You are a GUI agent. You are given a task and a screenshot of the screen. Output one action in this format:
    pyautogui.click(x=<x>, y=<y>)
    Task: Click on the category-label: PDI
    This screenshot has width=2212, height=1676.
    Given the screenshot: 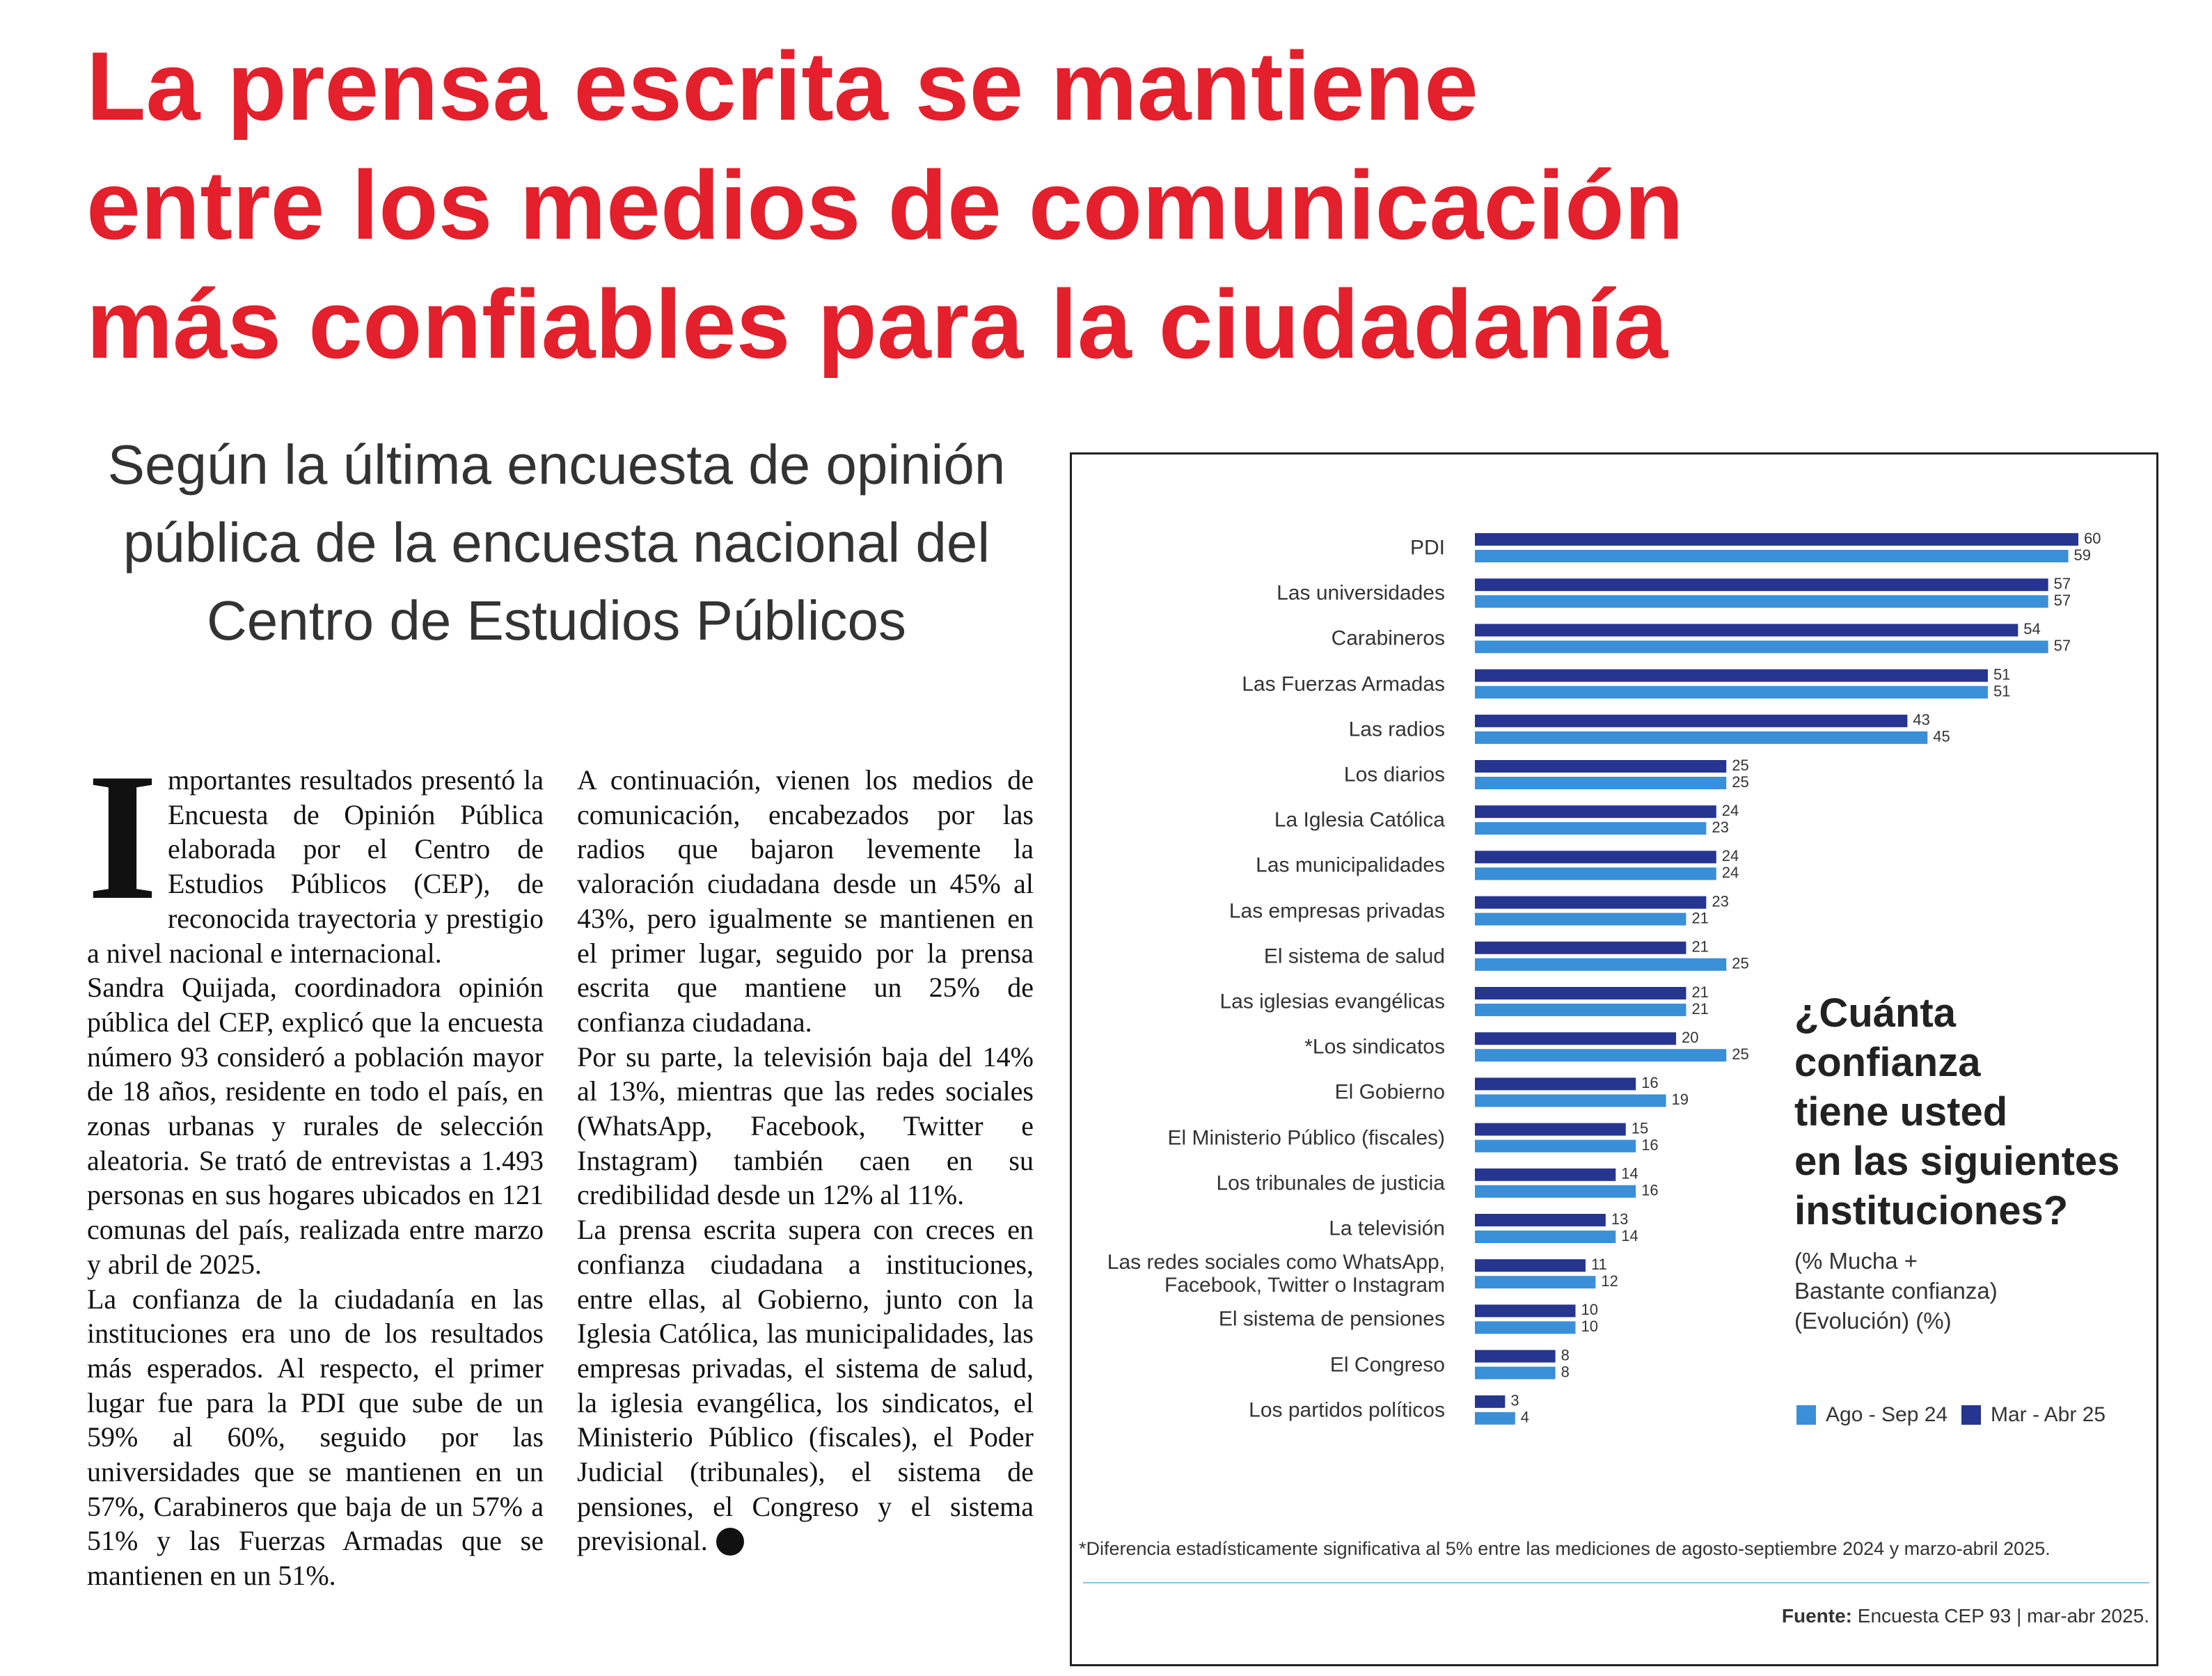 What is the action you would take?
    pyautogui.click(x=1427, y=548)
    